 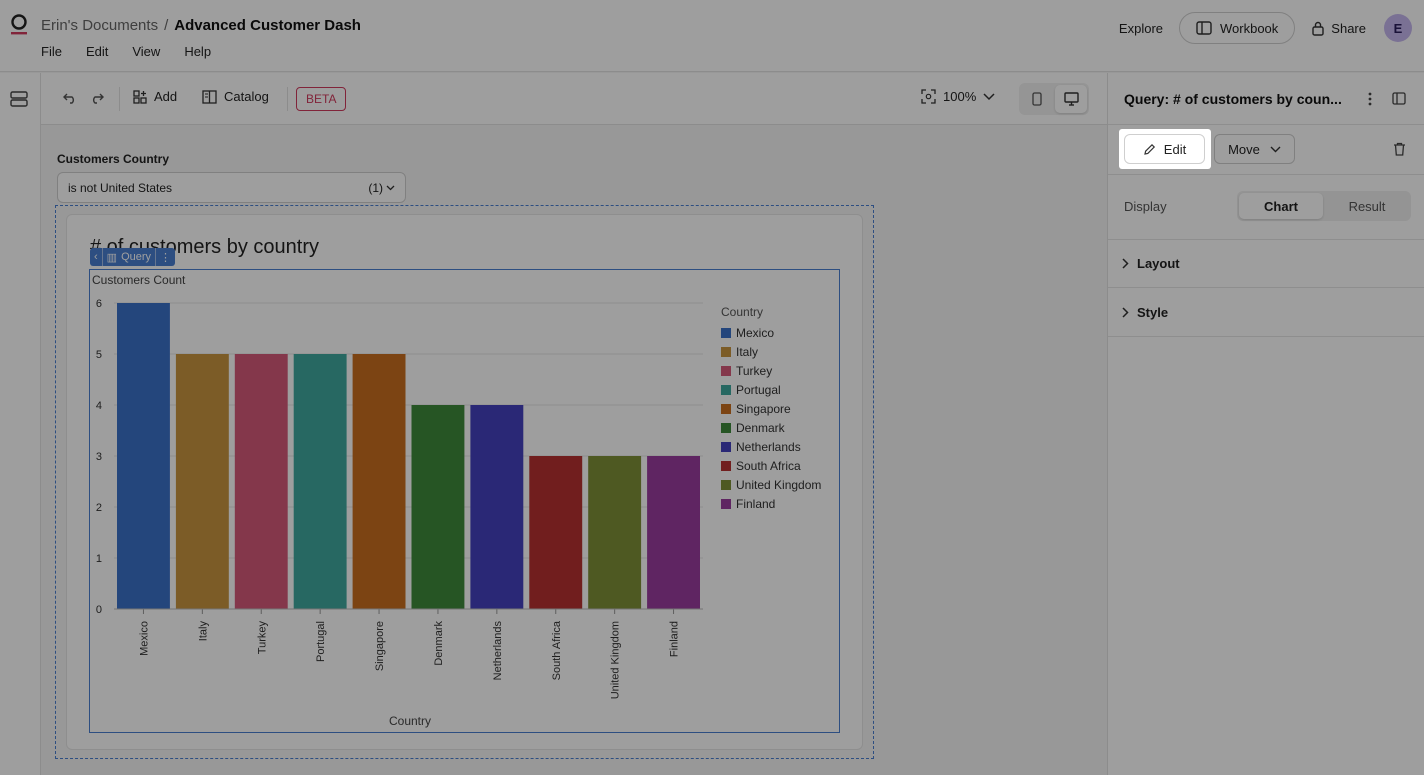 I want to click on y-tick-label: 0, so click(x=99, y=610).